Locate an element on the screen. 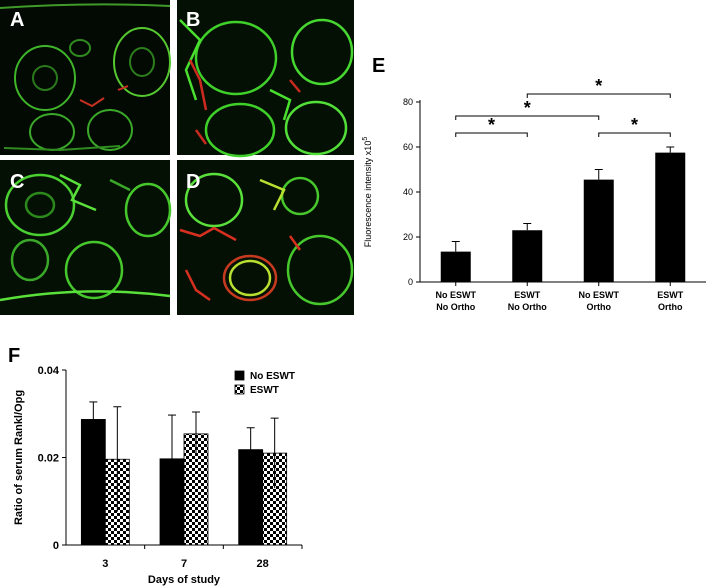  f-y-tick-label: 0.04 is located at coordinates (49, 371).